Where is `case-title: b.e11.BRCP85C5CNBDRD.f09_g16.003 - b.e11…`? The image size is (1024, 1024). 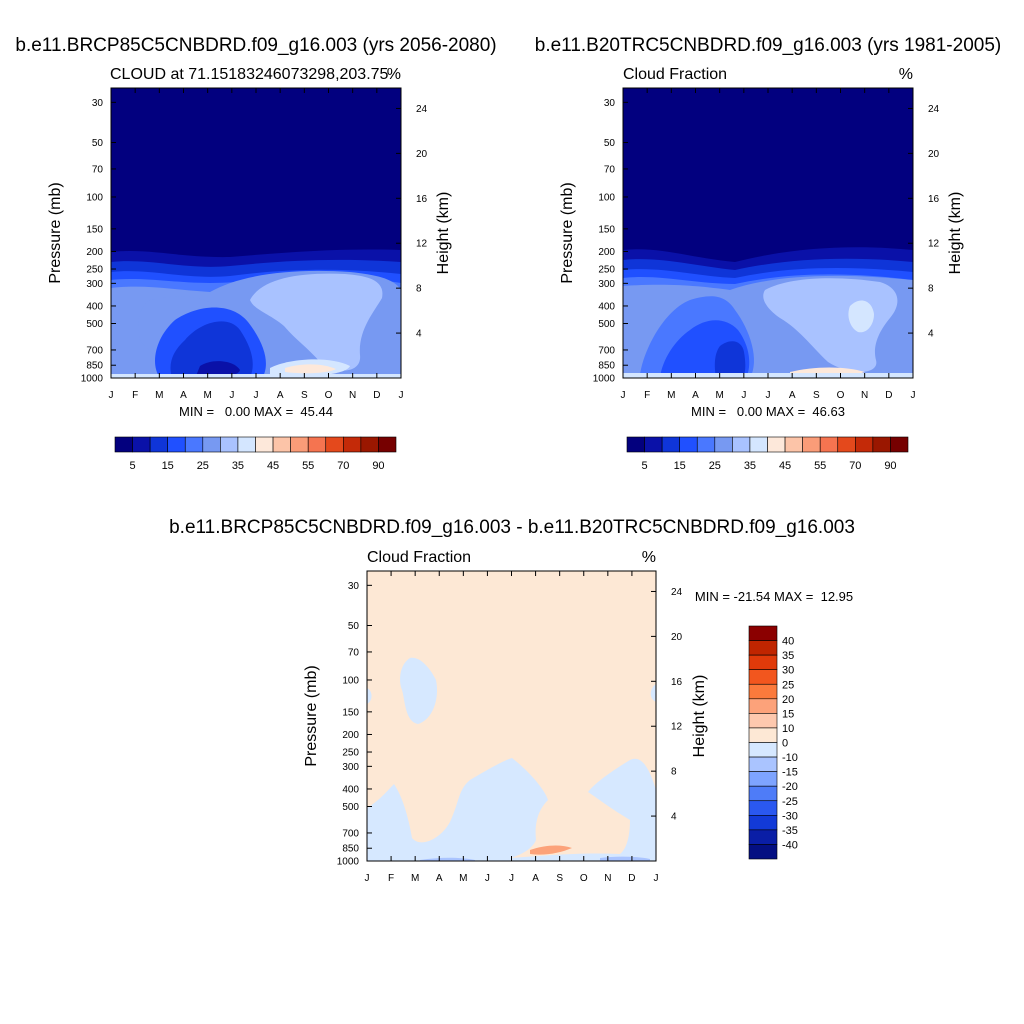 case-title: b.e11.BRCP85C5CNBDRD.f09_g16.003 - b.e11… is located at coordinates (512, 527).